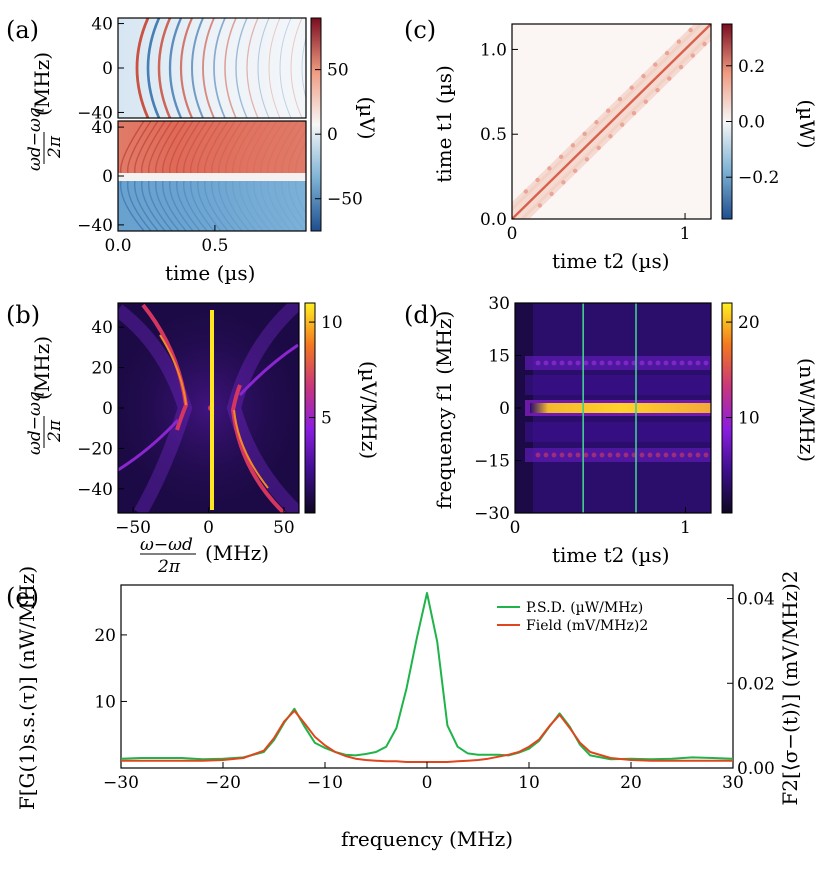  Describe the element at coordinates (367, 117) in the screenshot. I see `panel-a-colorbar-label: (µV)` at that location.